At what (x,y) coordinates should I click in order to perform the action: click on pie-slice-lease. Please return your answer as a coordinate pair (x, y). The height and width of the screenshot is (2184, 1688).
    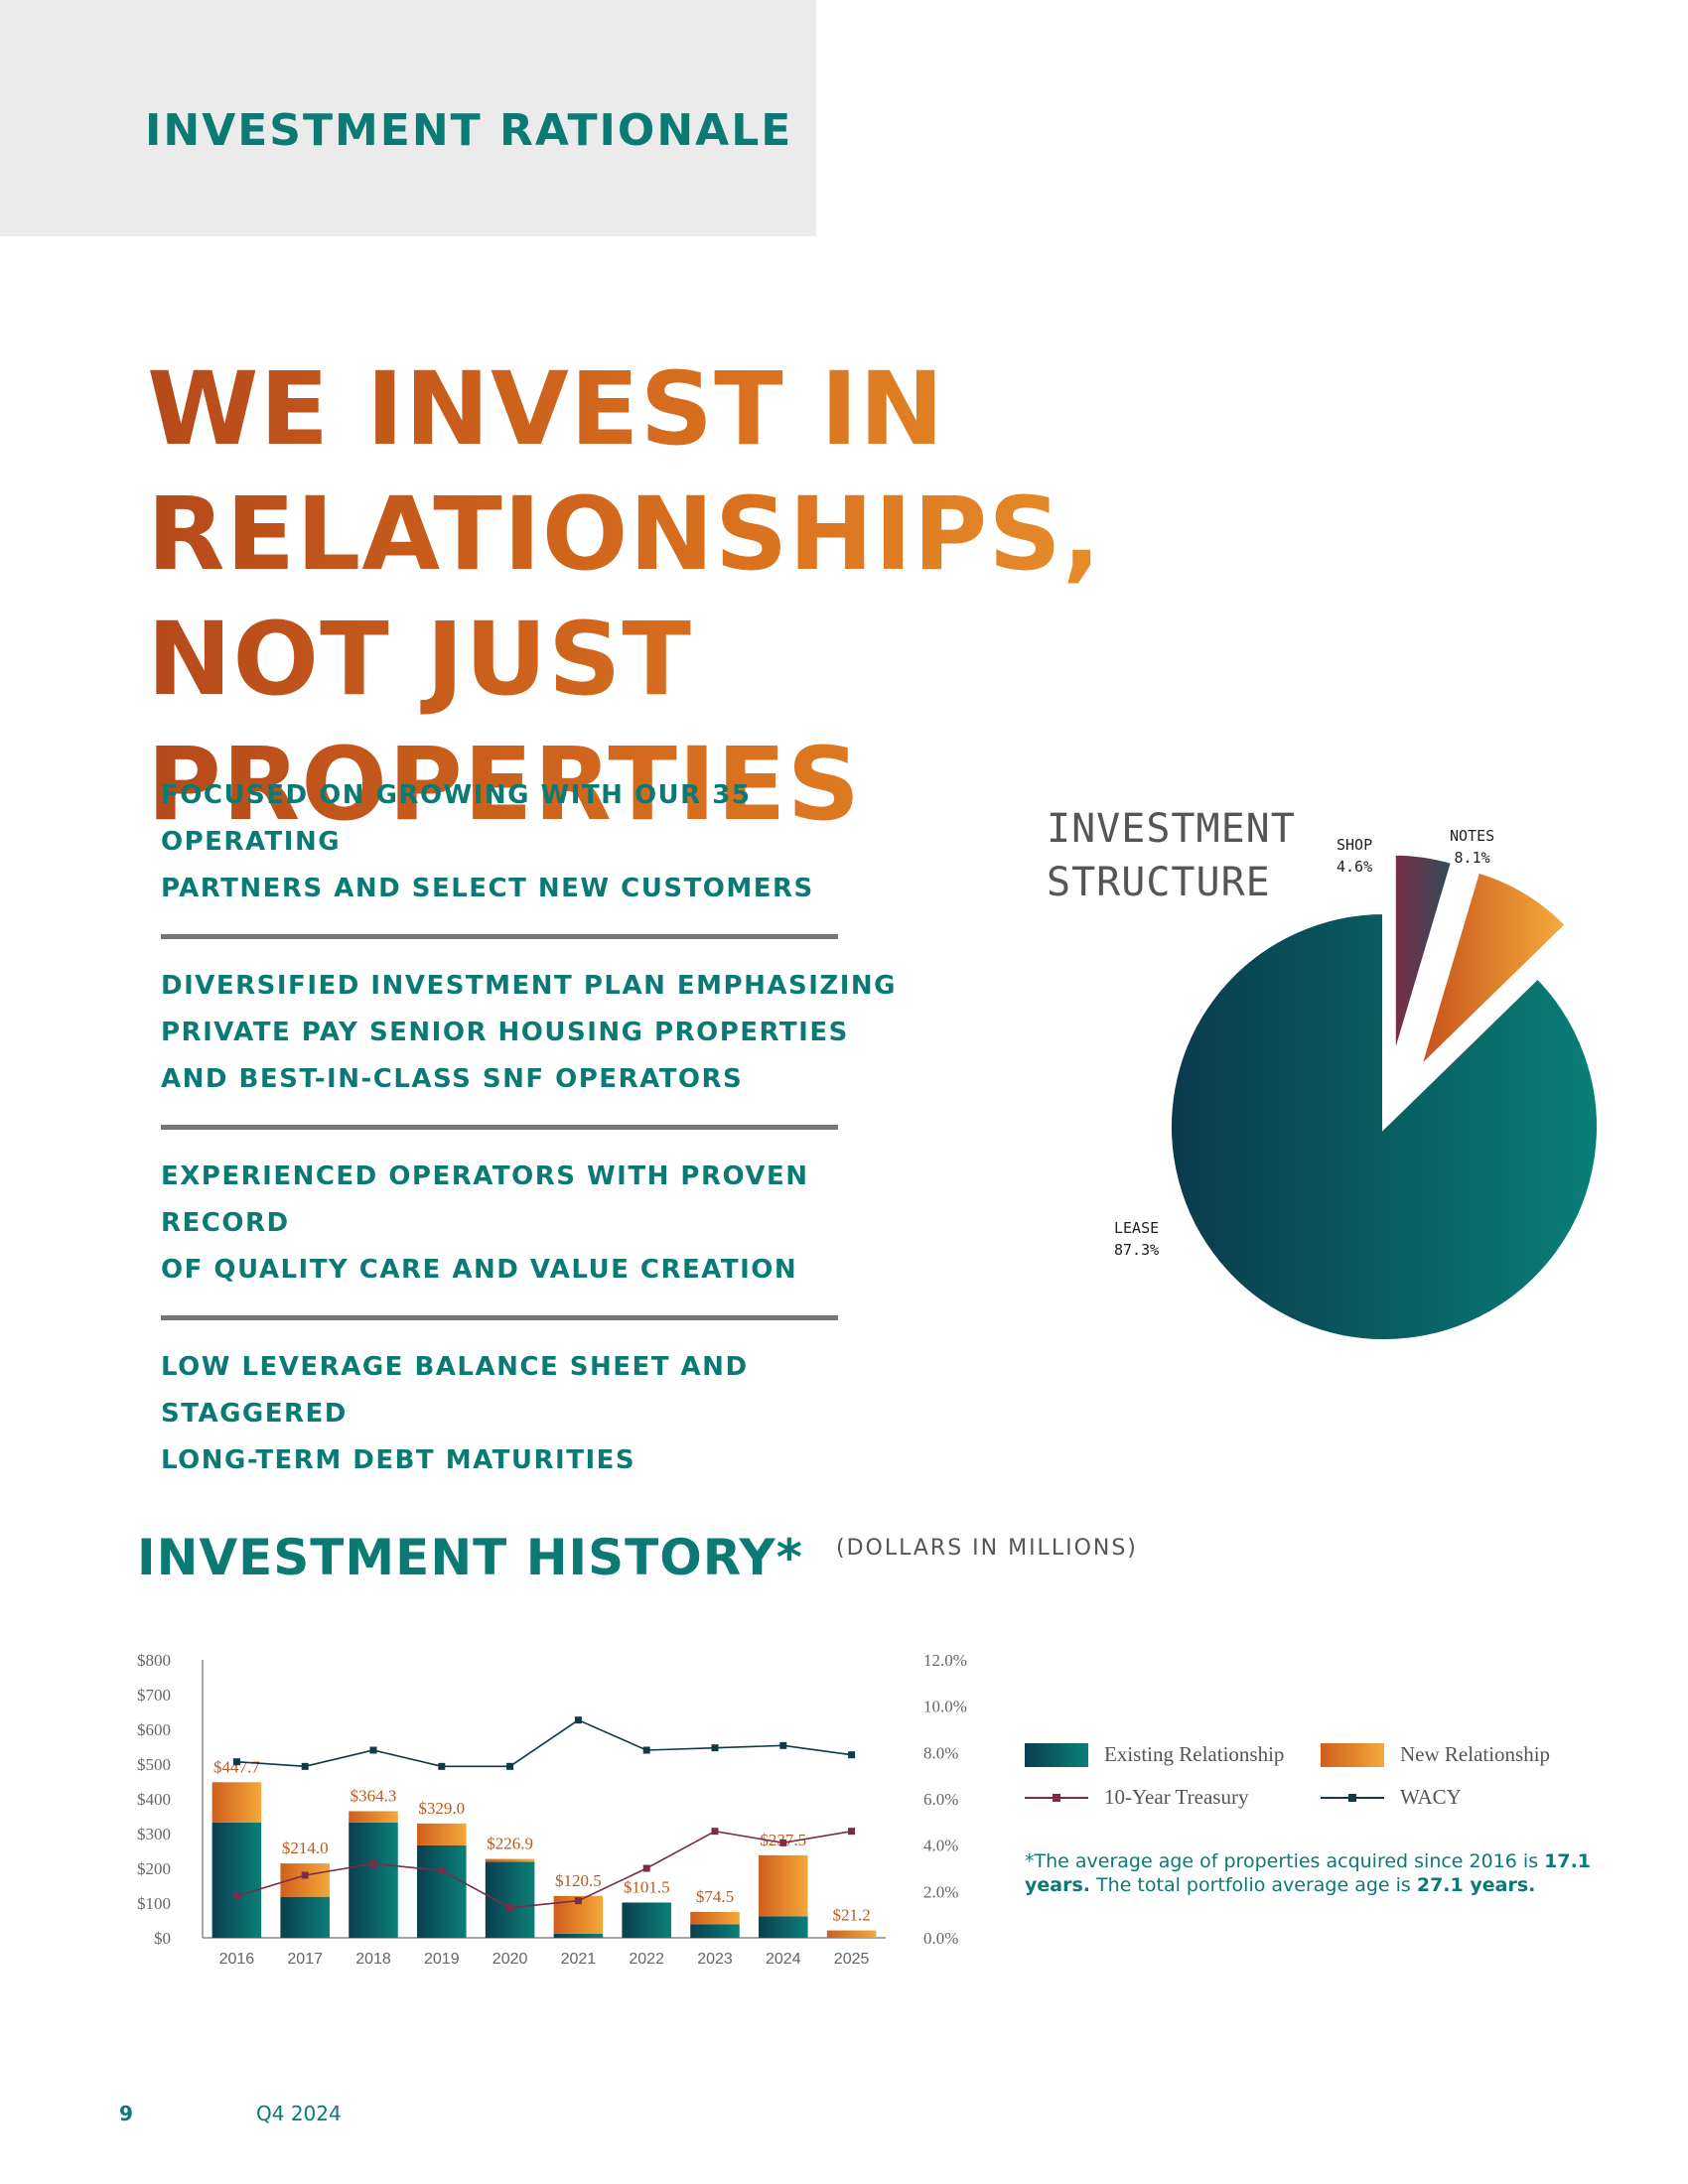
    Looking at the image, I should click on (1384, 1126).